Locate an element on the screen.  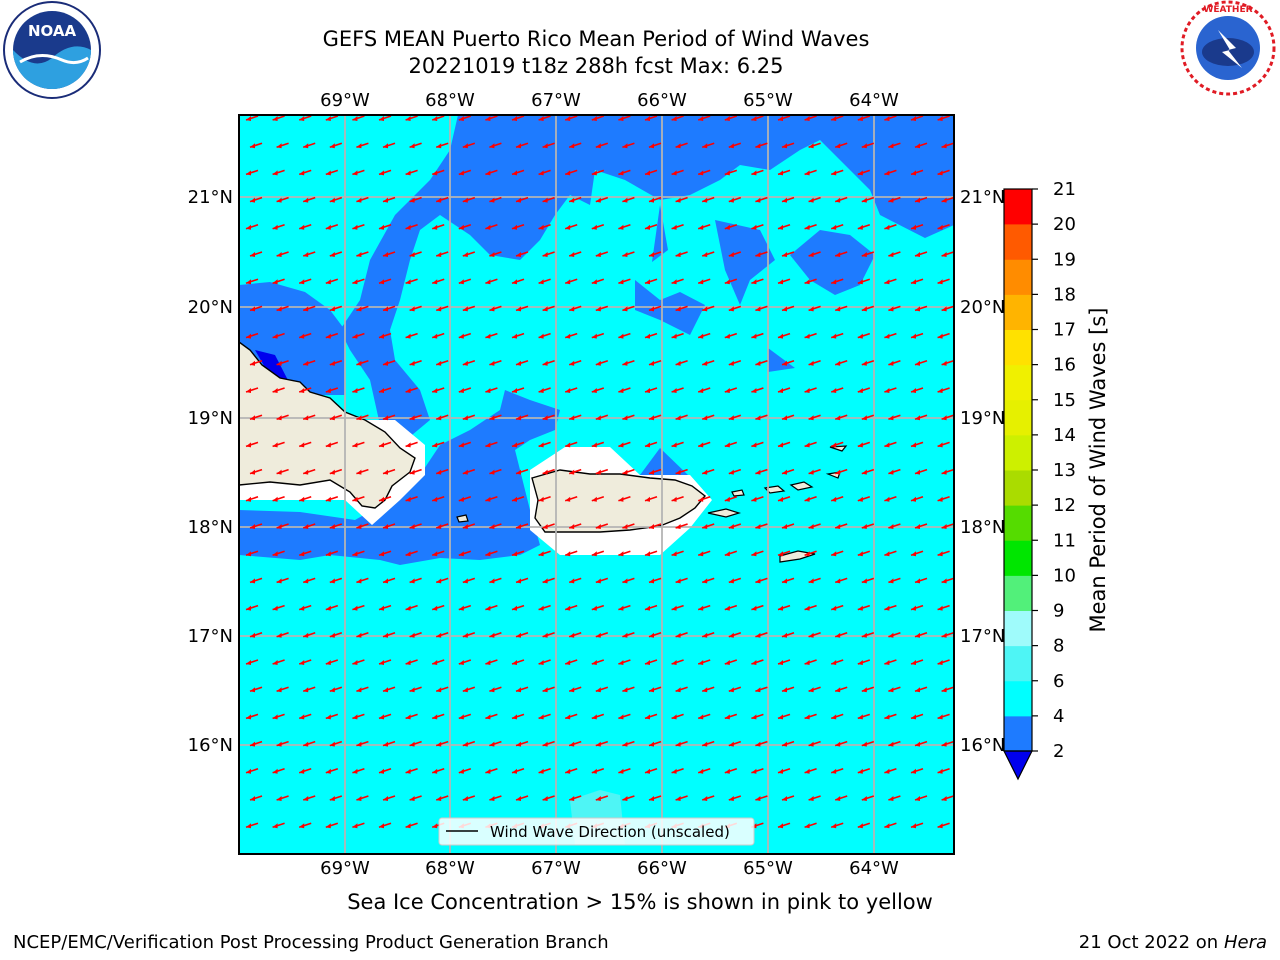
lon-label-bottom-65w: 65°W is located at coordinates (768, 868).